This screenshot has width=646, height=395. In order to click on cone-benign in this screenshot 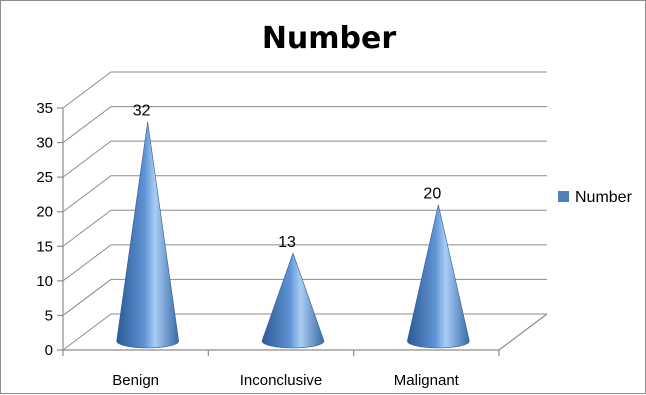, I will do `click(147, 235)`.